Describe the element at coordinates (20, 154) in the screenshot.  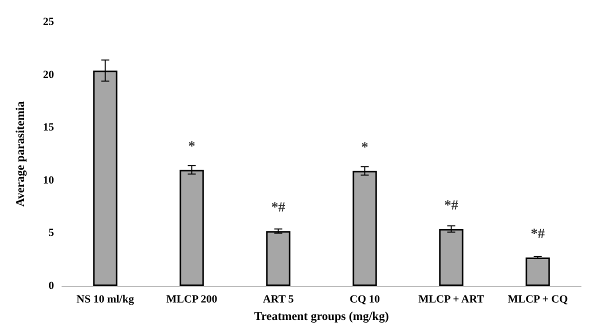
I see `y-axis-title: Average parasitemia` at that location.